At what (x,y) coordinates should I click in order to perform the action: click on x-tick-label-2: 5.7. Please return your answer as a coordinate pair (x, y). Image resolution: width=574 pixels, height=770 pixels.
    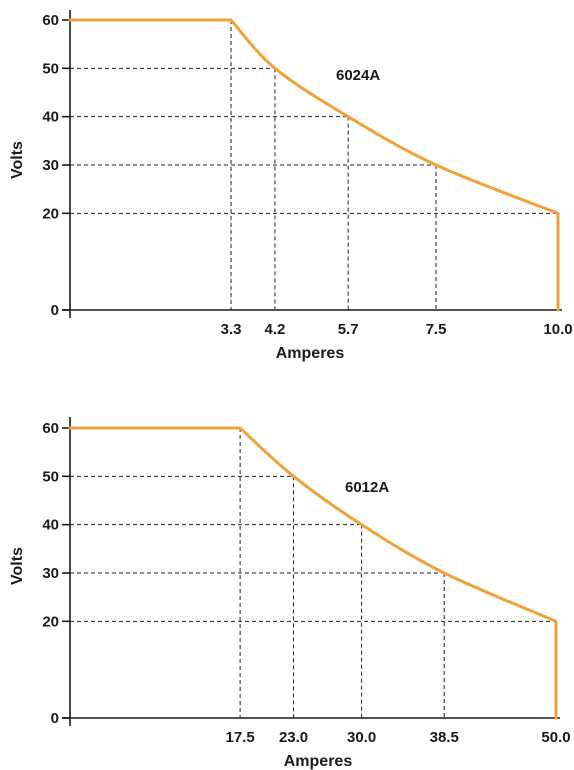
    Looking at the image, I should click on (348, 329).